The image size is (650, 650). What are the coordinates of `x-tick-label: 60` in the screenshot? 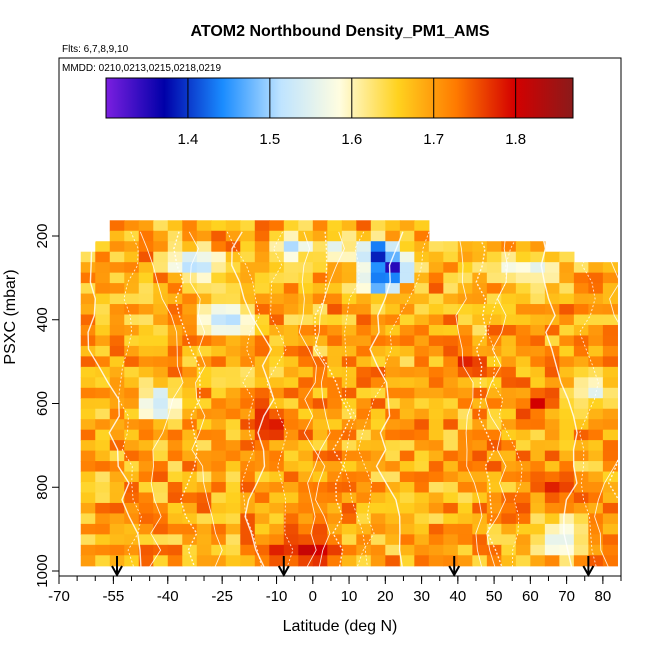 It's located at (530, 596).